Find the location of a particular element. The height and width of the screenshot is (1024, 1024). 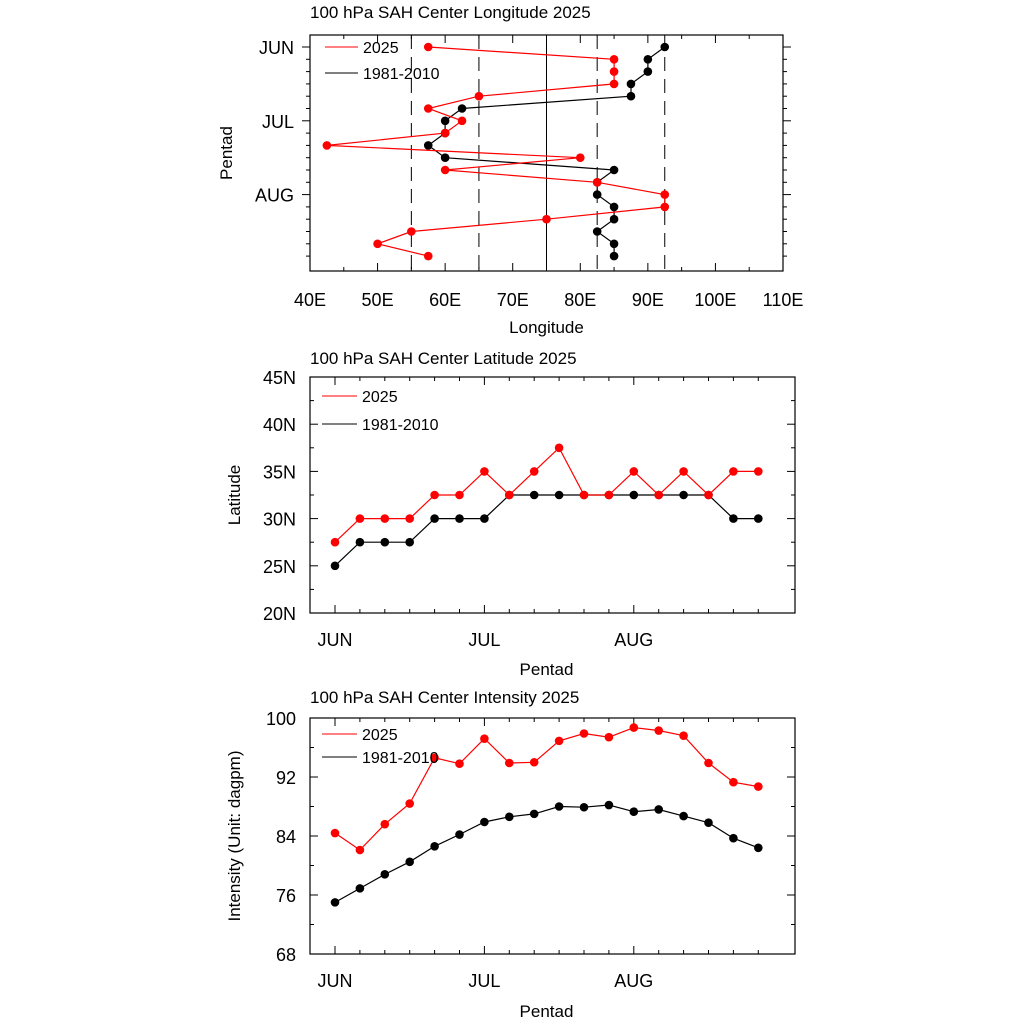

x-tick-label: 110E is located at coordinates (783, 300).